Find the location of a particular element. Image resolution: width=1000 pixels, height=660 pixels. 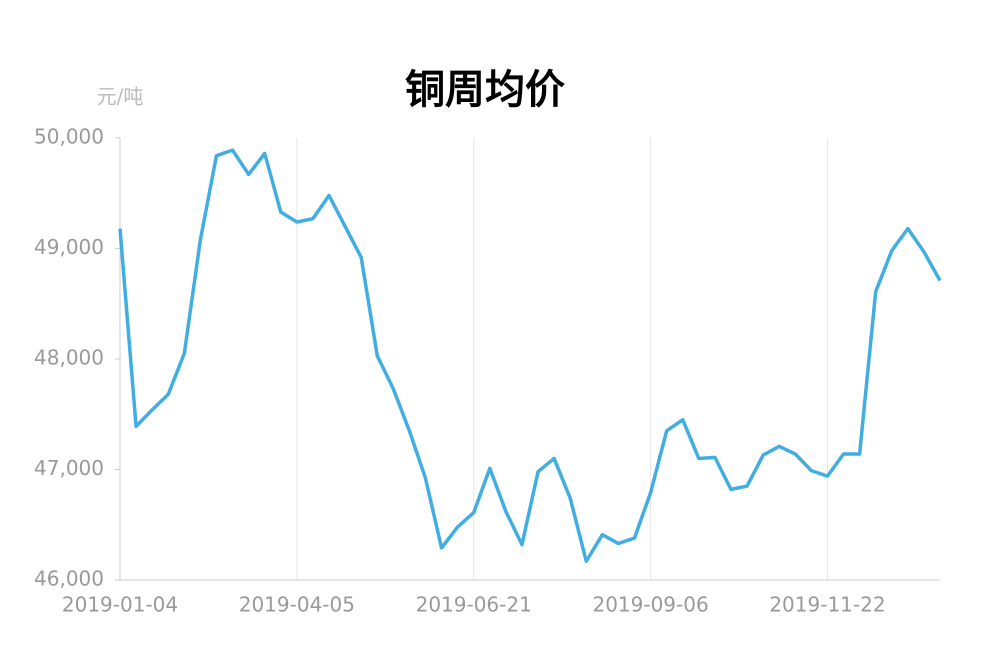

x-tick-label: 2019-06-21 is located at coordinates (474, 605).